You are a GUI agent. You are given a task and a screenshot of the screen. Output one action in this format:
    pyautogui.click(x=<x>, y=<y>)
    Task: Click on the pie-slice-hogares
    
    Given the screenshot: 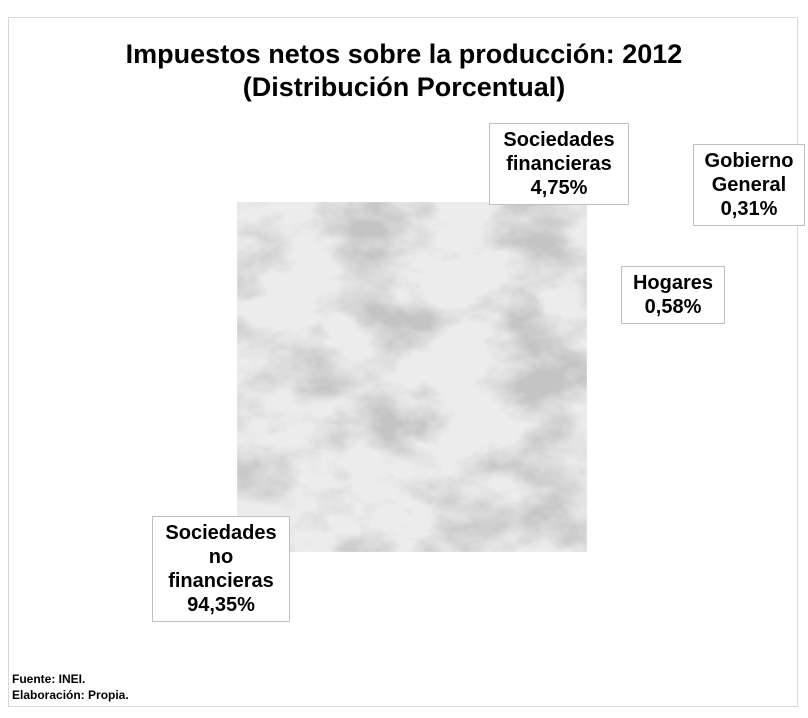 What is the action you would take?
    pyautogui.click(x=479, y=306)
    